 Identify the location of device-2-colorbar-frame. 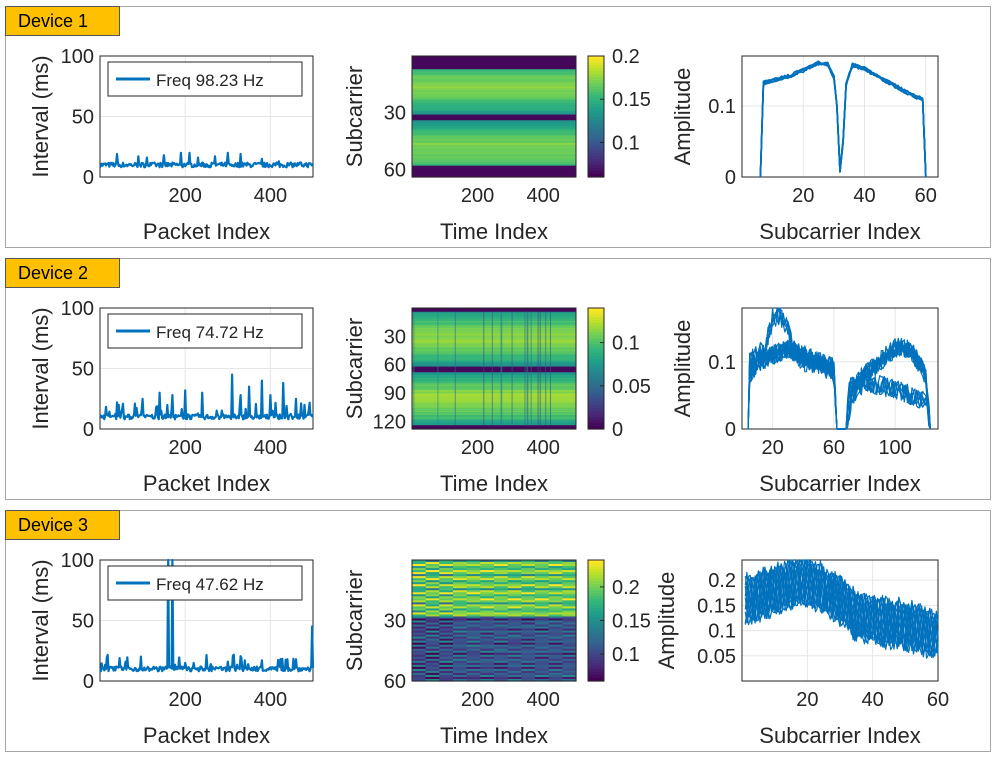
(596, 368).